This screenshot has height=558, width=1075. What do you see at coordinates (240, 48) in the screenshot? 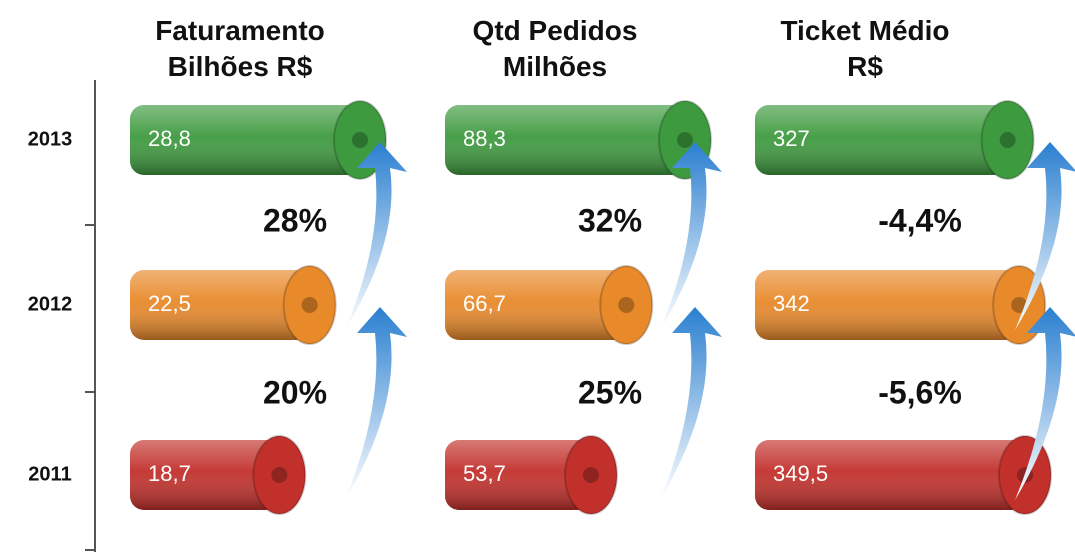
I see `panel-title: Faturamento Bilhões R$` at bounding box center [240, 48].